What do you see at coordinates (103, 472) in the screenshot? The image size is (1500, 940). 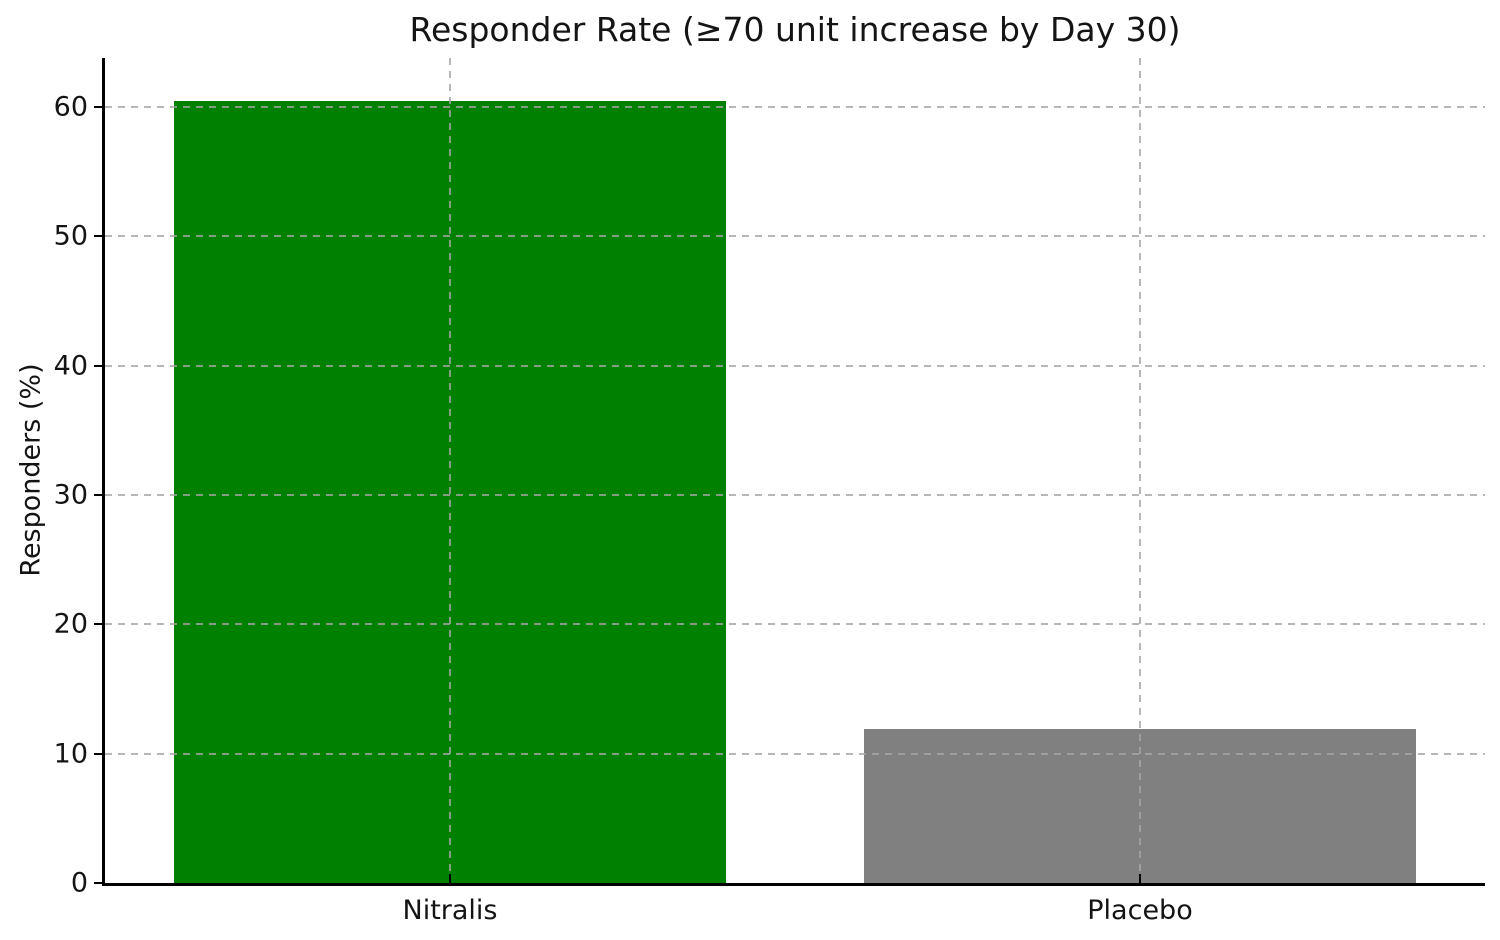 I see `y-axis-spine` at bounding box center [103, 472].